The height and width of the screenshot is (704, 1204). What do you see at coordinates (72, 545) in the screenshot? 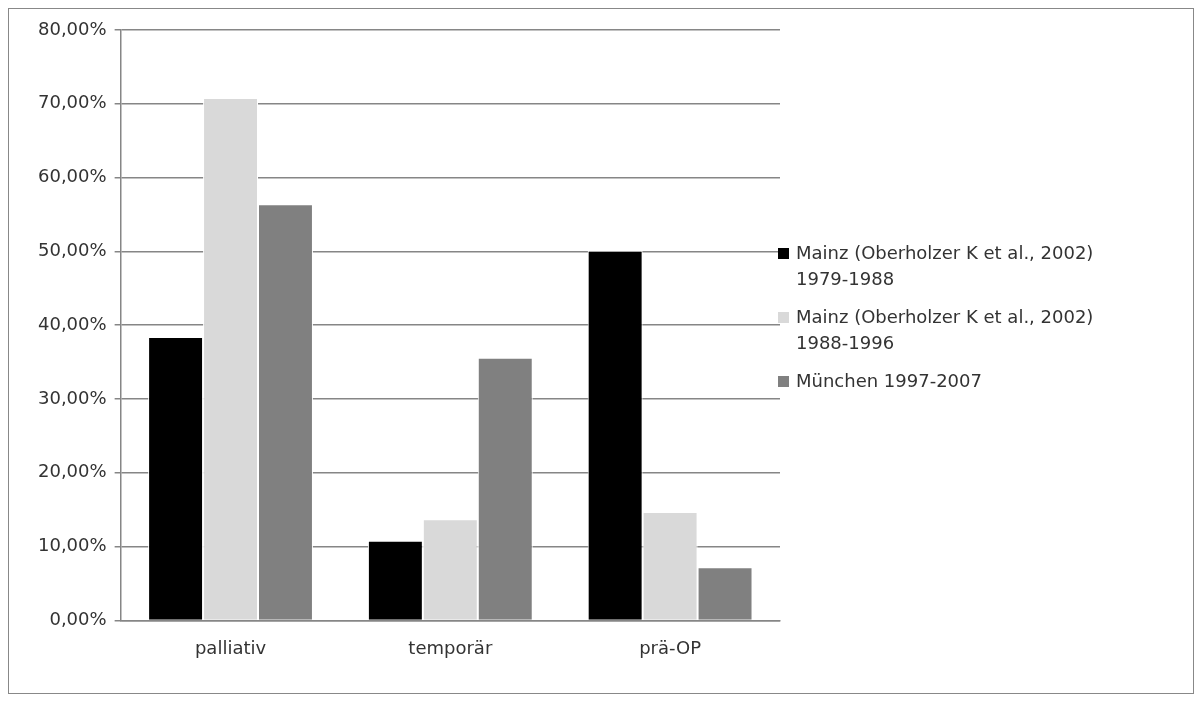
I see `y-tick-label: 10,00%` at bounding box center [72, 545].